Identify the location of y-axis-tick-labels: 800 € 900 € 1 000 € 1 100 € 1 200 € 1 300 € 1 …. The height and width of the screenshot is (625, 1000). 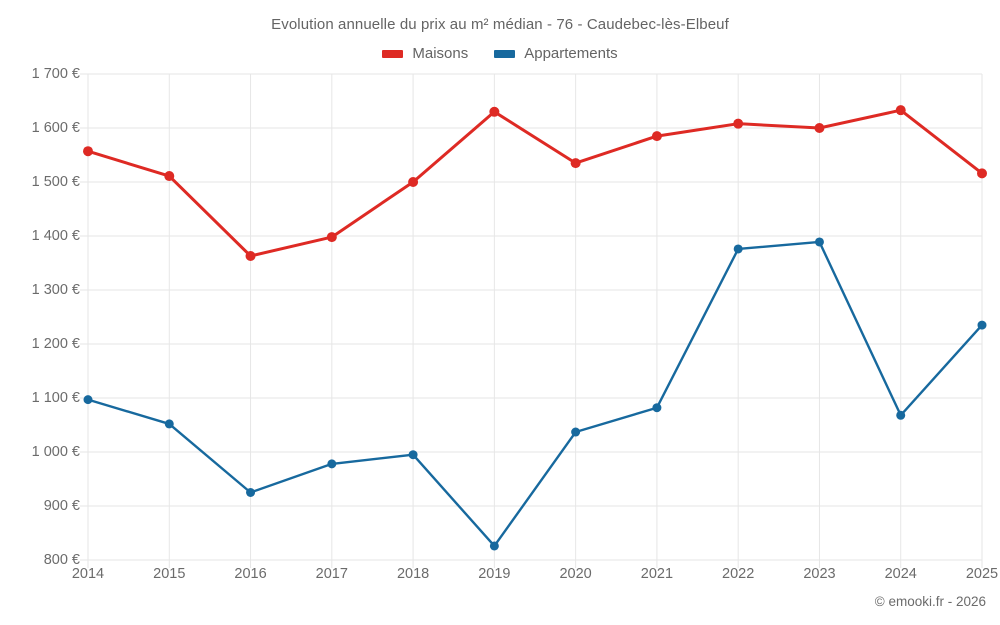
(40, 312).